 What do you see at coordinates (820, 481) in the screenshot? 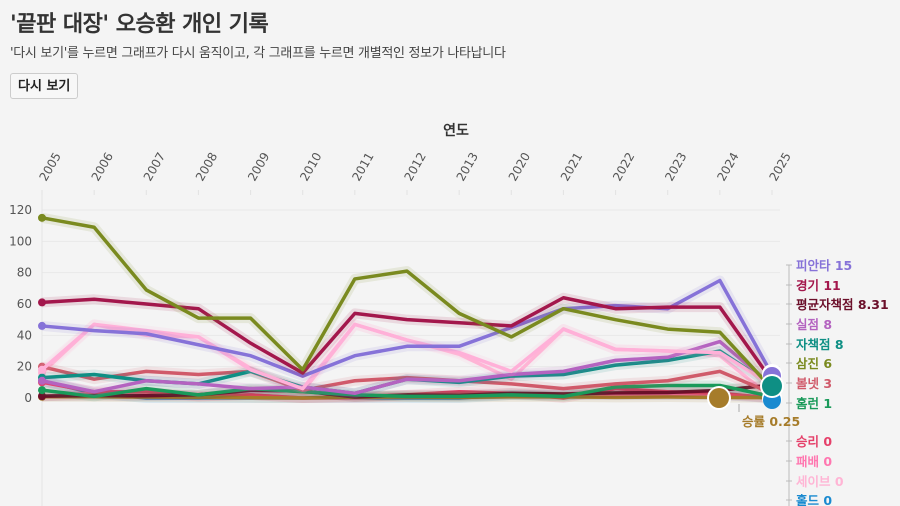
I see `legend-label-세이브: 세이브 0` at bounding box center [820, 481].